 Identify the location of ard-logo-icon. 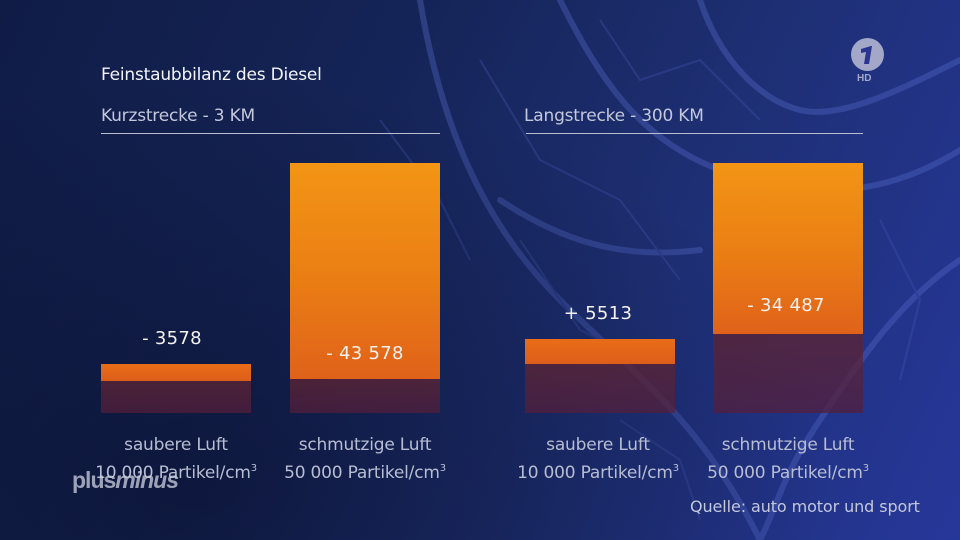
(867, 54).